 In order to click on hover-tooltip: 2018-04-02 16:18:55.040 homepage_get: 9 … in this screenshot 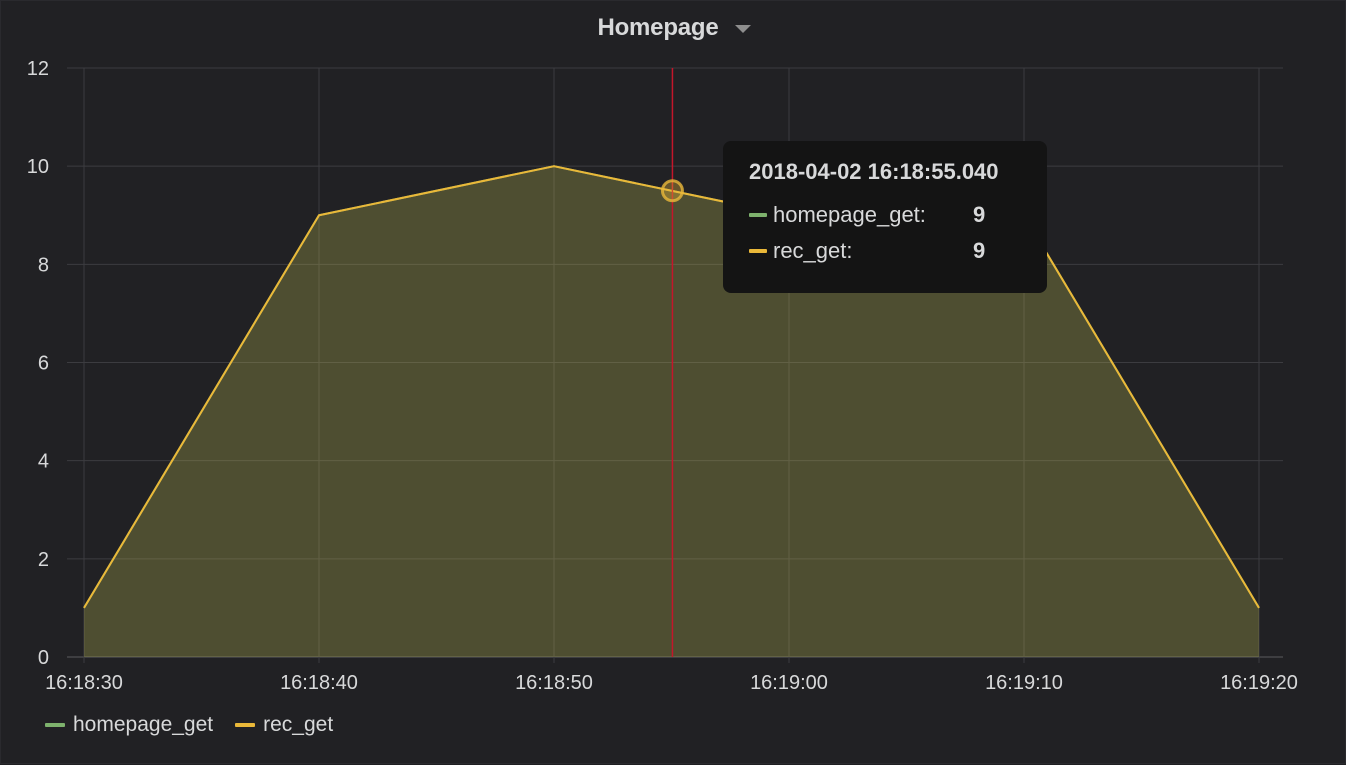, I will do `click(885, 217)`.